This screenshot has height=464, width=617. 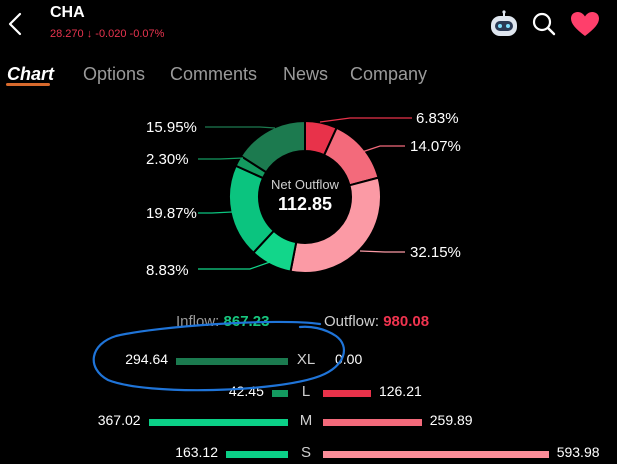 What do you see at coordinates (306, 391) in the screenshot?
I see `size-label-l: L` at bounding box center [306, 391].